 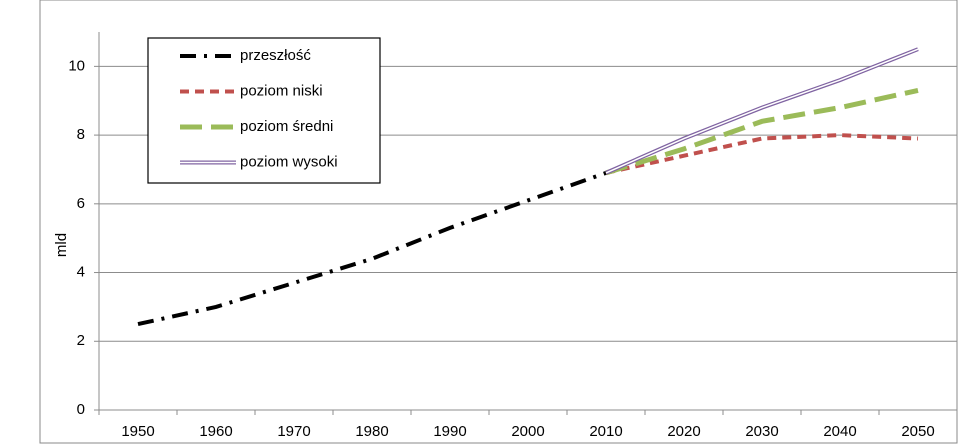 I want to click on x-tick-label: 2000, so click(x=527, y=431).